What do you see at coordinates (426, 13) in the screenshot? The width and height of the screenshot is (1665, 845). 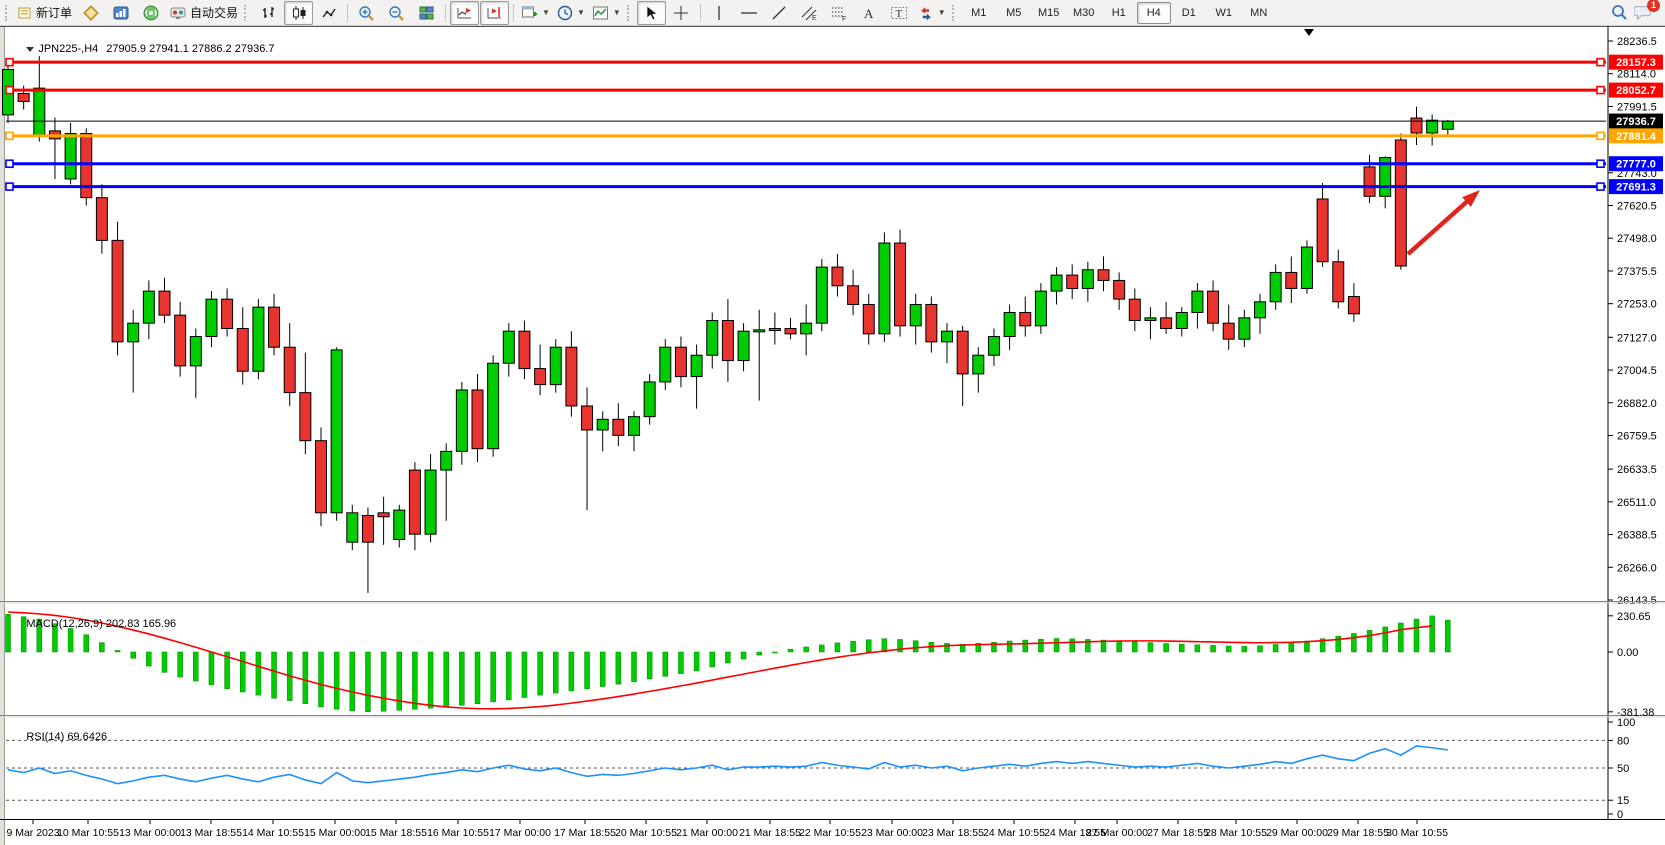 I see `tile-windows-button` at bounding box center [426, 13].